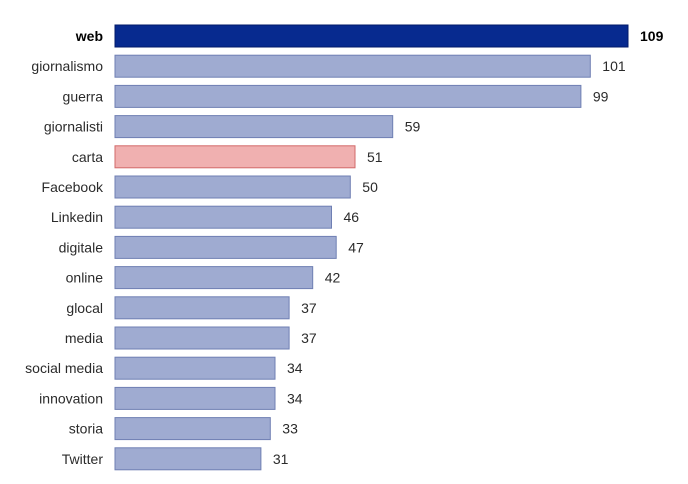 This screenshot has width=688, height=484. I want to click on value-label: 51, so click(375, 157).